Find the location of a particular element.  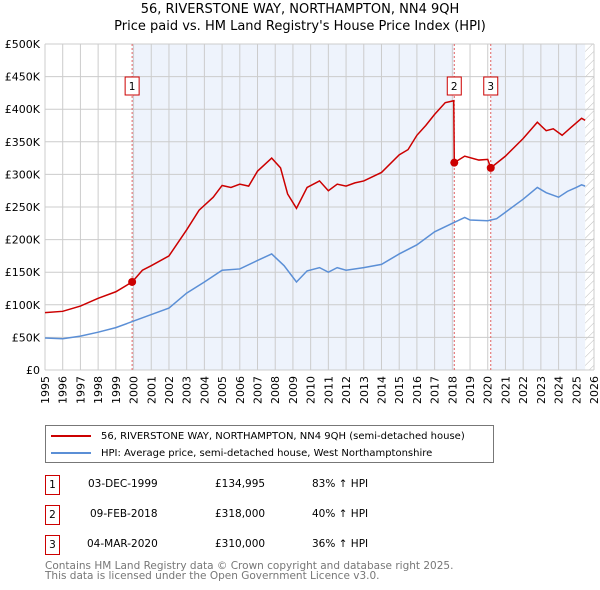

x-tick-label: 2016 is located at coordinates (417, 390).